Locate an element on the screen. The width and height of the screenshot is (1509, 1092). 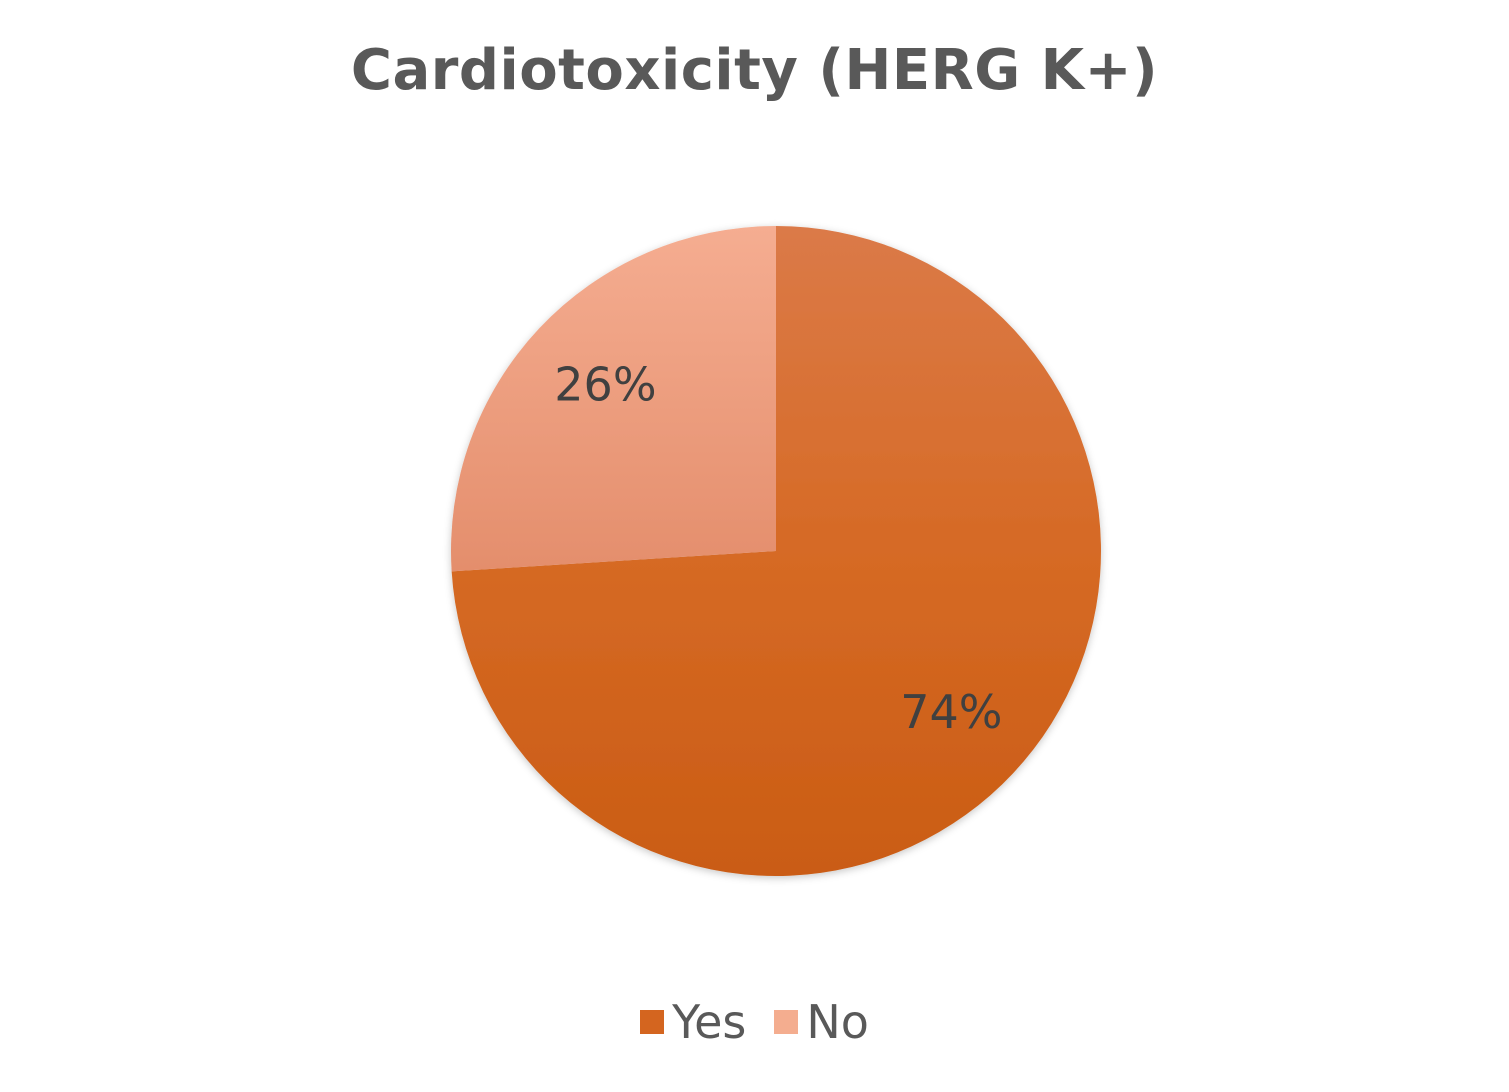
legend-label-yes: Yes is located at coordinates (709, 1022).